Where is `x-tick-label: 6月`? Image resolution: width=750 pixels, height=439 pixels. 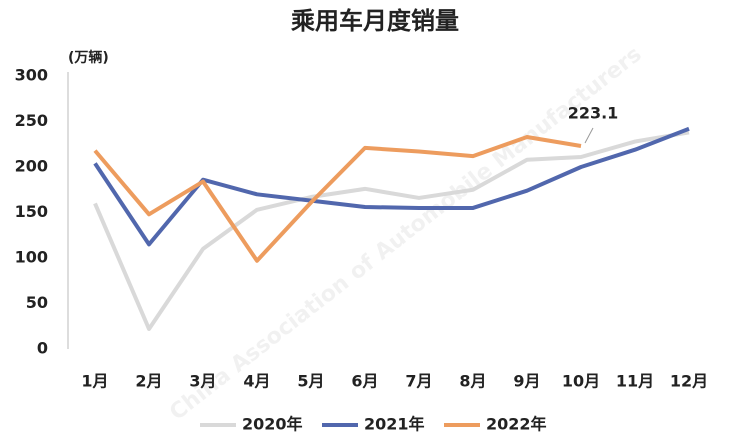
x-tick-label: 6月 is located at coordinates (364, 381).